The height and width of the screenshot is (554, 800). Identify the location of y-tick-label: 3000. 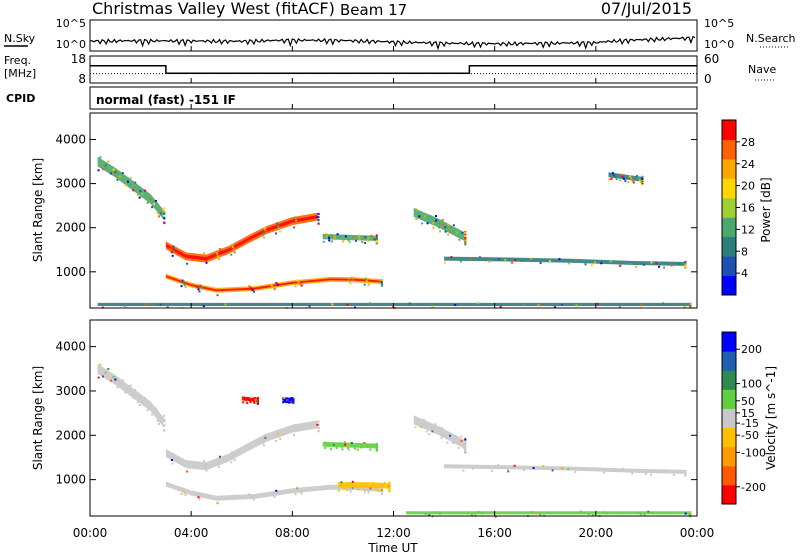
(70, 184).